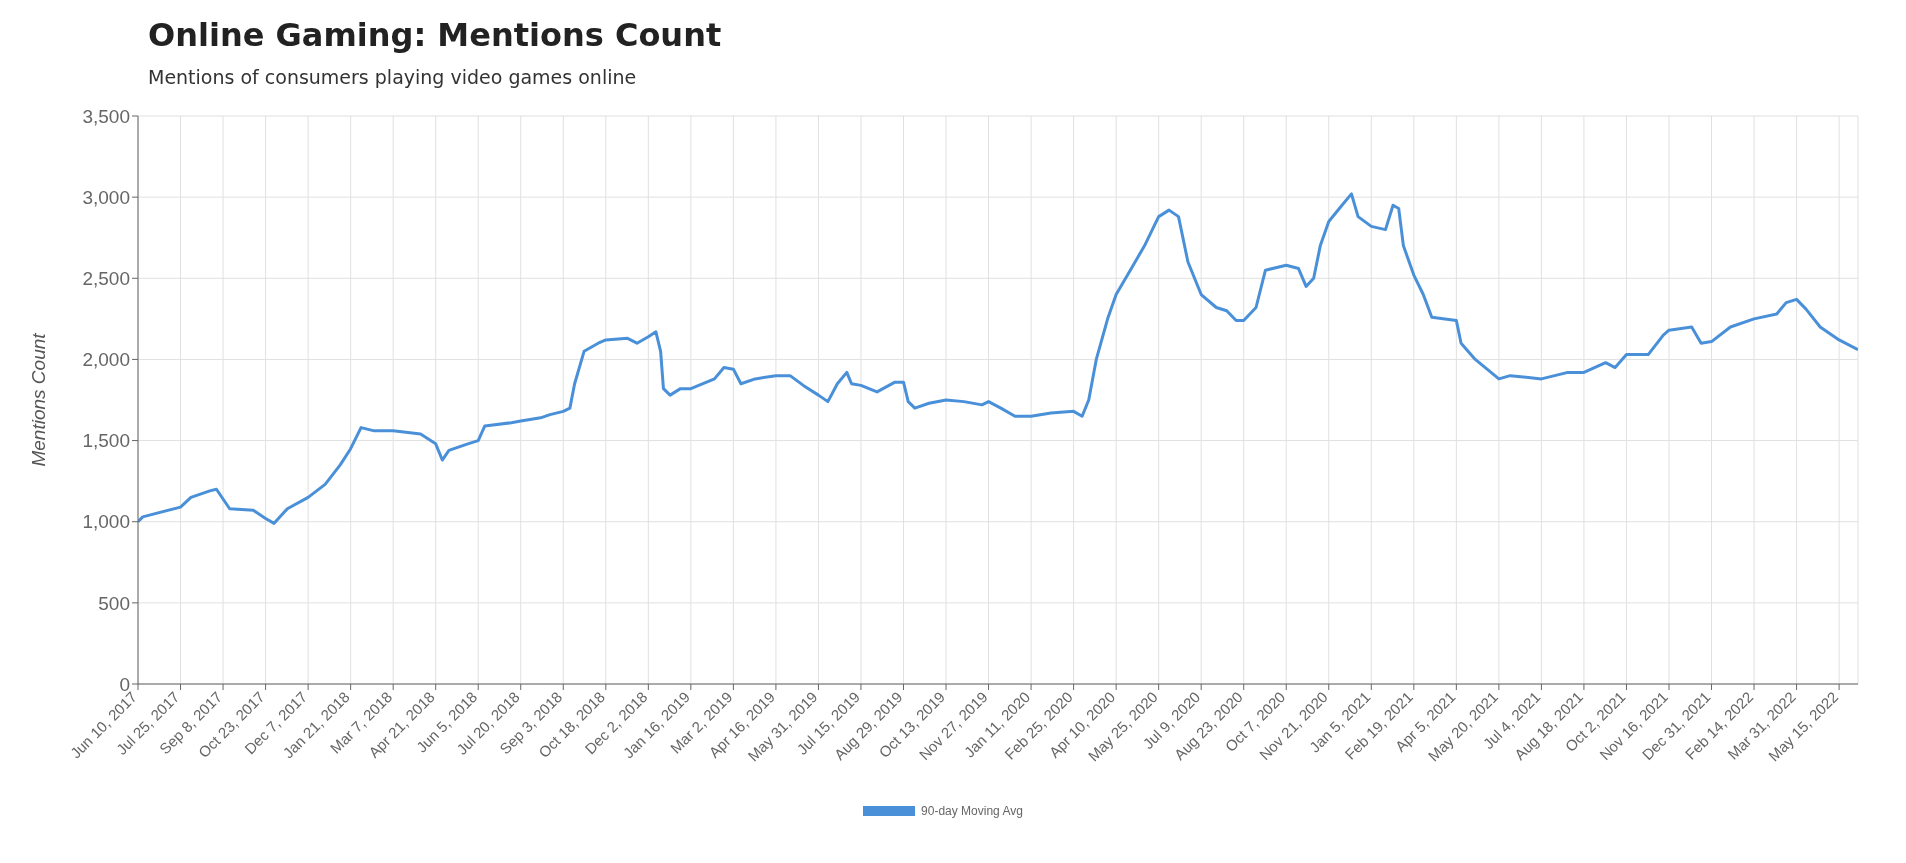 Image resolution: width=1906 pixels, height=863 pixels. I want to click on chart-title: Online Gaming: Mentions Count, so click(435, 35).